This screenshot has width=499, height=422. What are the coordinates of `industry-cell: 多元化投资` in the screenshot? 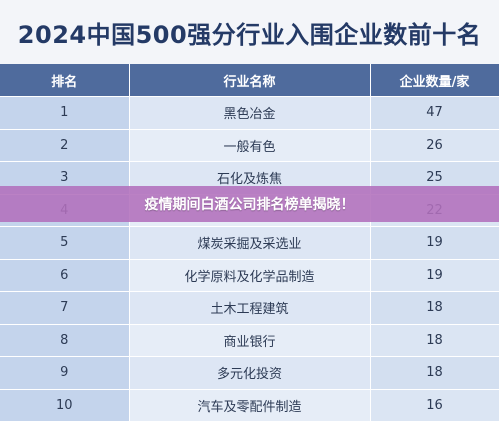 It's located at (250, 373).